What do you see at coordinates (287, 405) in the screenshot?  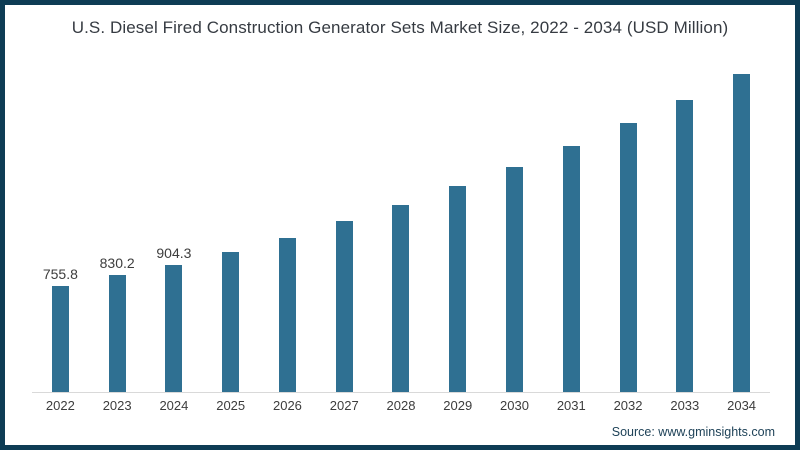 I see `x-tick-2026: 2026` at bounding box center [287, 405].